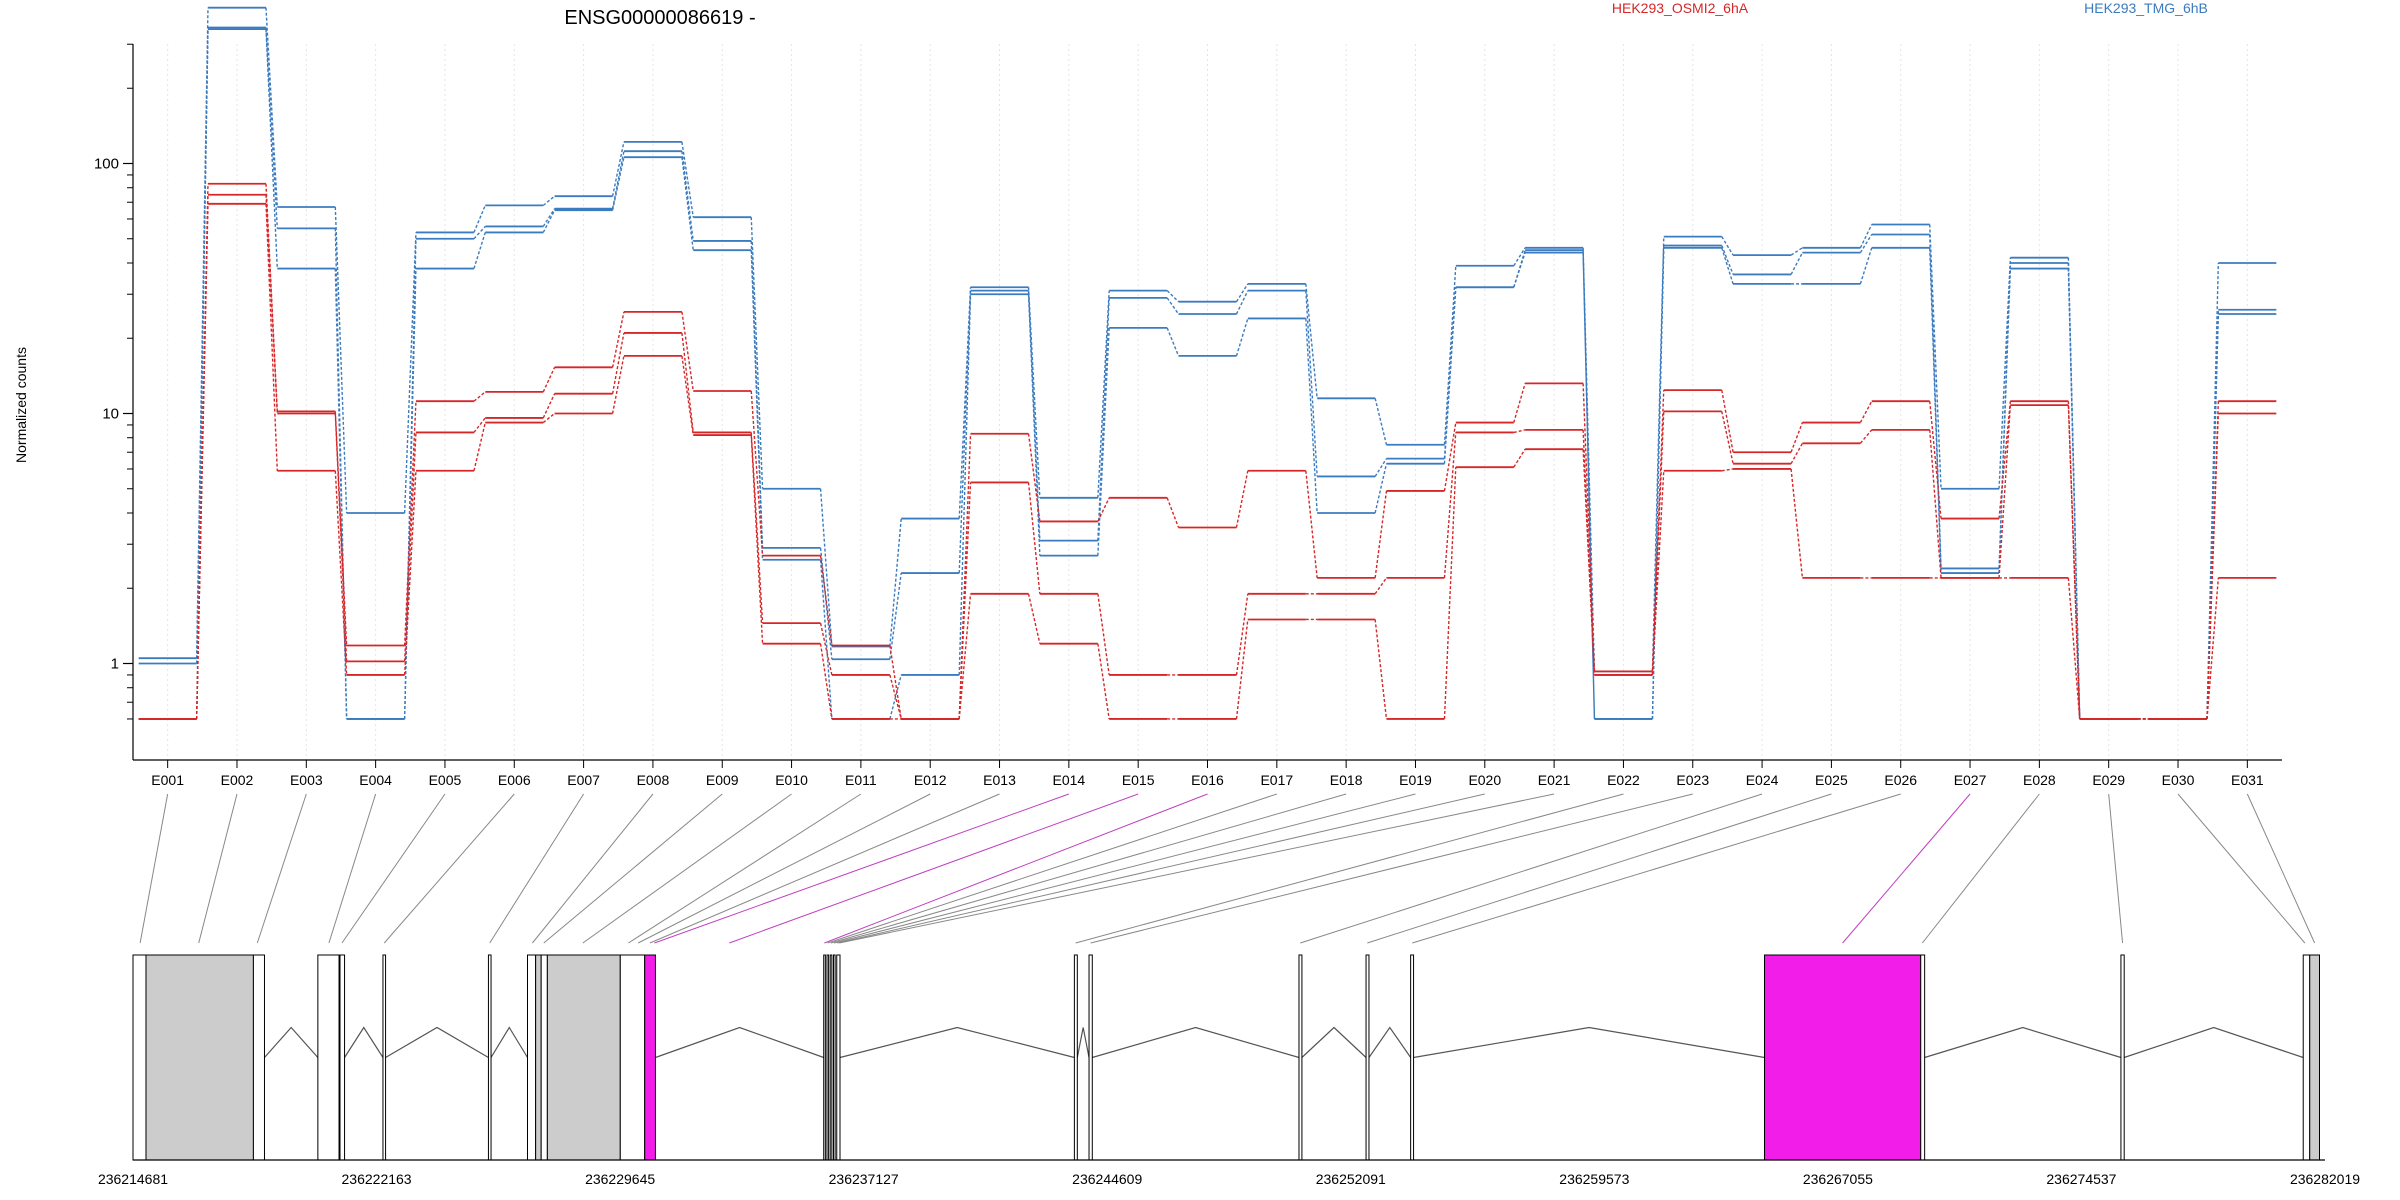 This screenshot has height=1200, width=2400. What do you see at coordinates (791, 780) in the screenshot?
I see `x-tick-label: E010` at bounding box center [791, 780].